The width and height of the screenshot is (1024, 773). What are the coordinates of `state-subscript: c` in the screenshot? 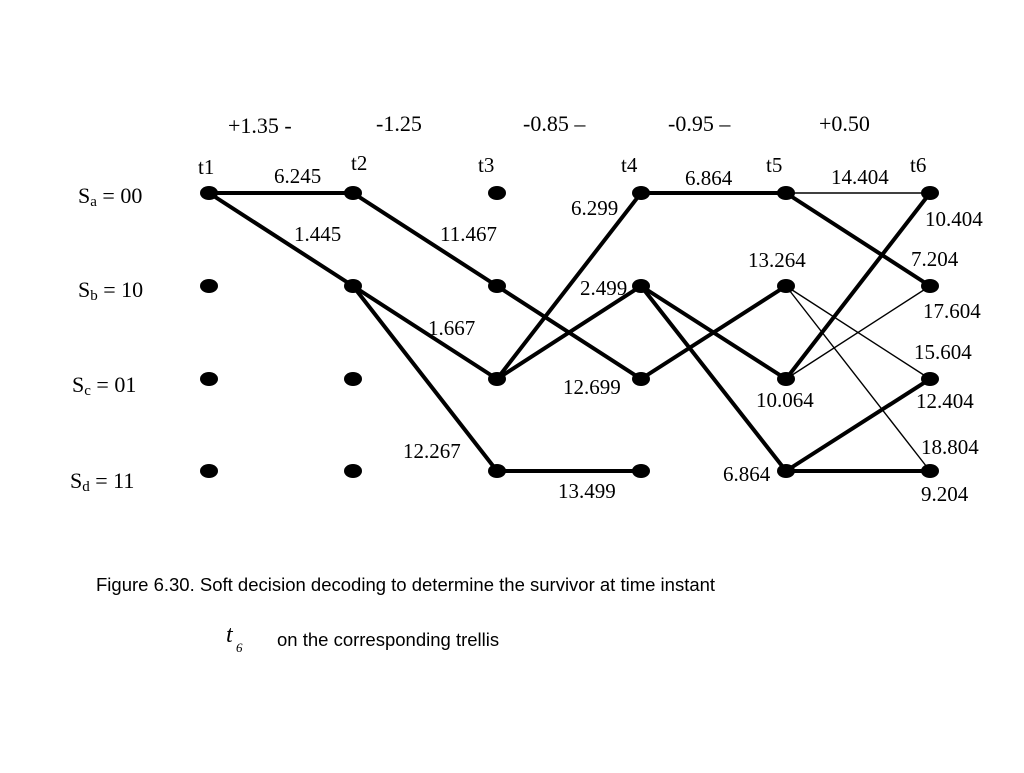 It's located at (87, 391).